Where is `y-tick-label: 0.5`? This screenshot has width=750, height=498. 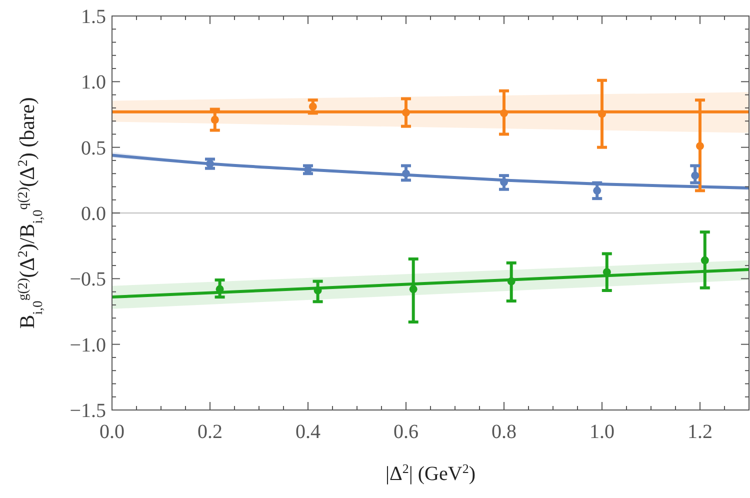
y-tick-label: 0.5 is located at coordinates (93, 148).